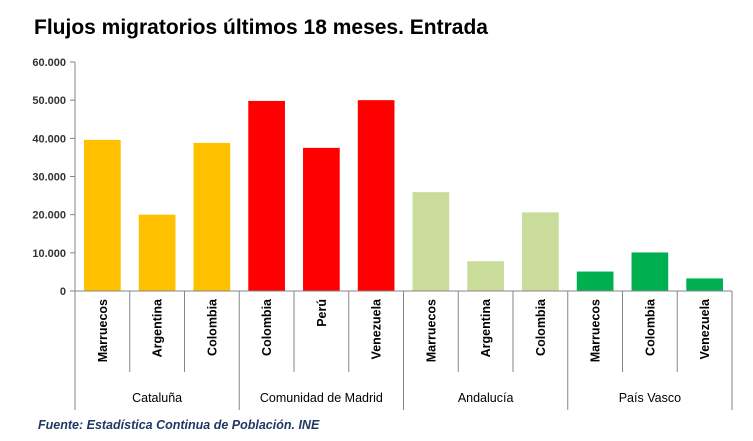  What do you see at coordinates (650, 398) in the screenshot?
I see `x-group-label: País Vasco` at bounding box center [650, 398].